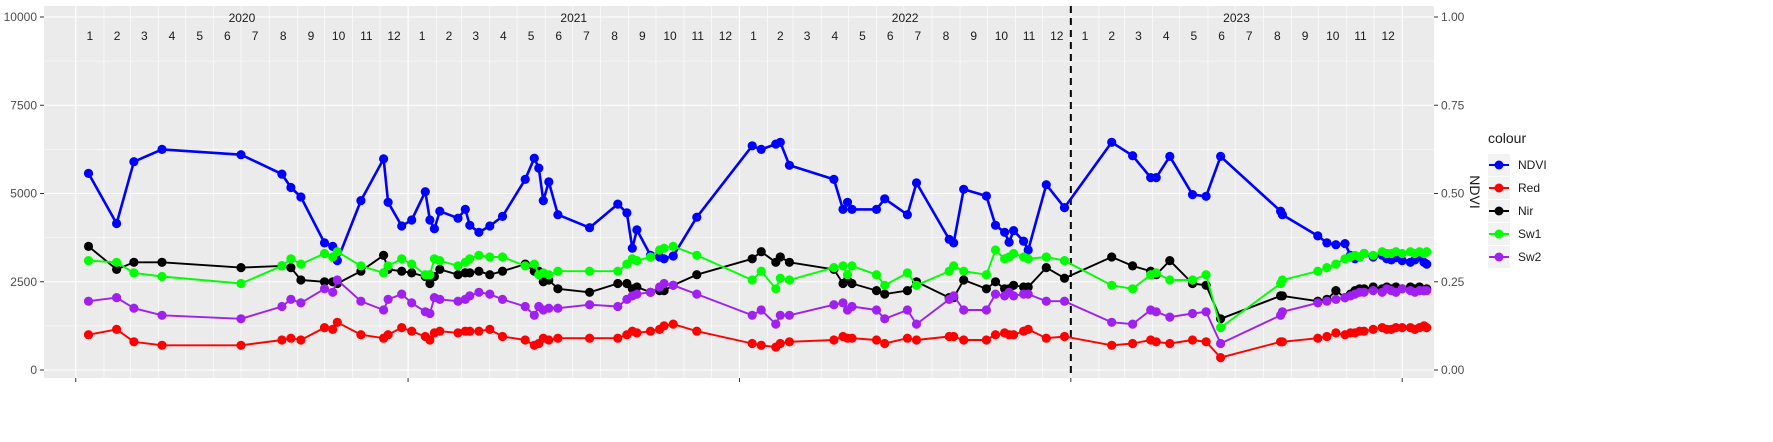 This screenshot has height=442, width=1773. What do you see at coordinates (739, 380) in the screenshot?
I see `x-axis` at bounding box center [739, 380].